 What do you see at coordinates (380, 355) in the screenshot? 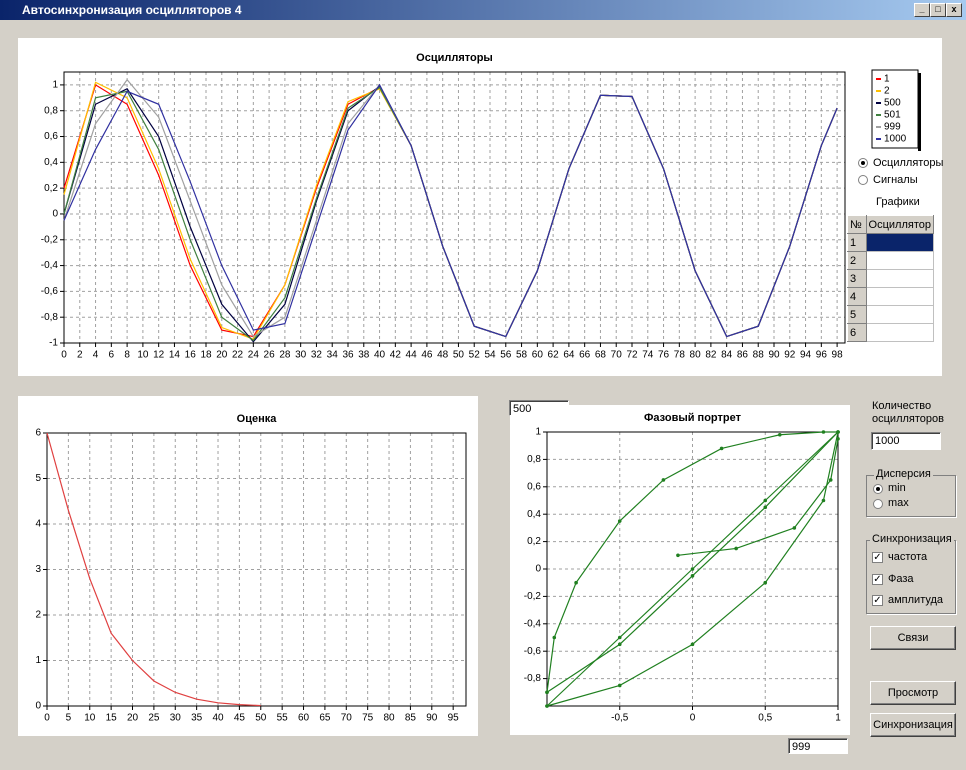
I see `x-tick-label: 40` at bounding box center [380, 355].